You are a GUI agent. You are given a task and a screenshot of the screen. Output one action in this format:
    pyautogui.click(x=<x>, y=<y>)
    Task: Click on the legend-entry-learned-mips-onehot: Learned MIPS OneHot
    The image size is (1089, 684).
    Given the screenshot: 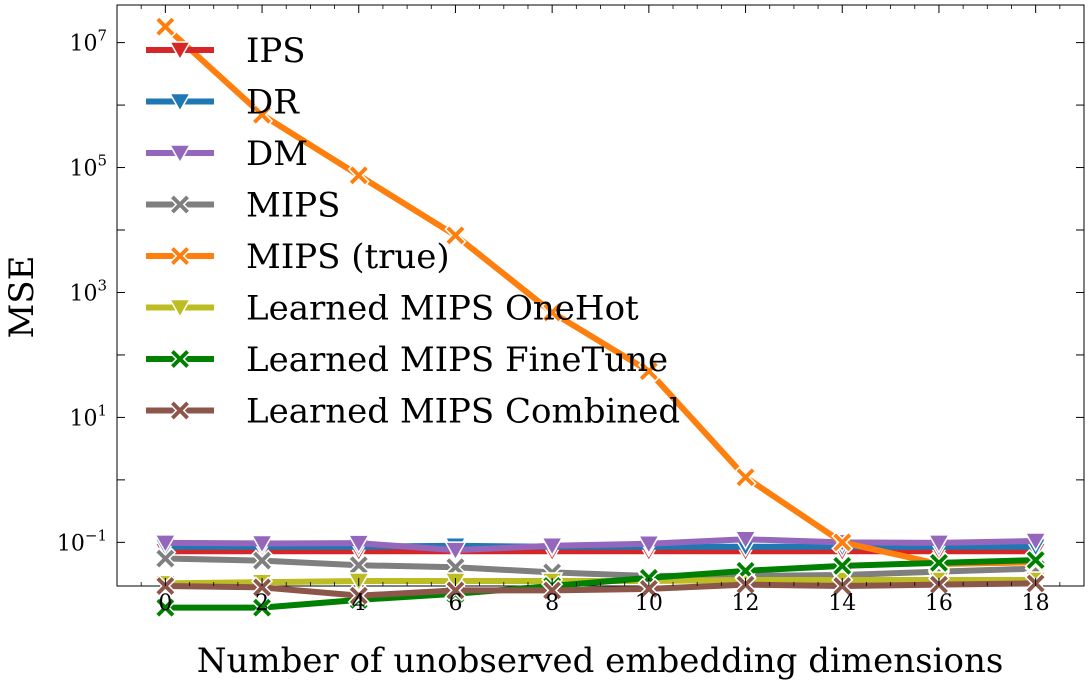 What is the action you would take?
    pyautogui.click(x=392, y=309)
    